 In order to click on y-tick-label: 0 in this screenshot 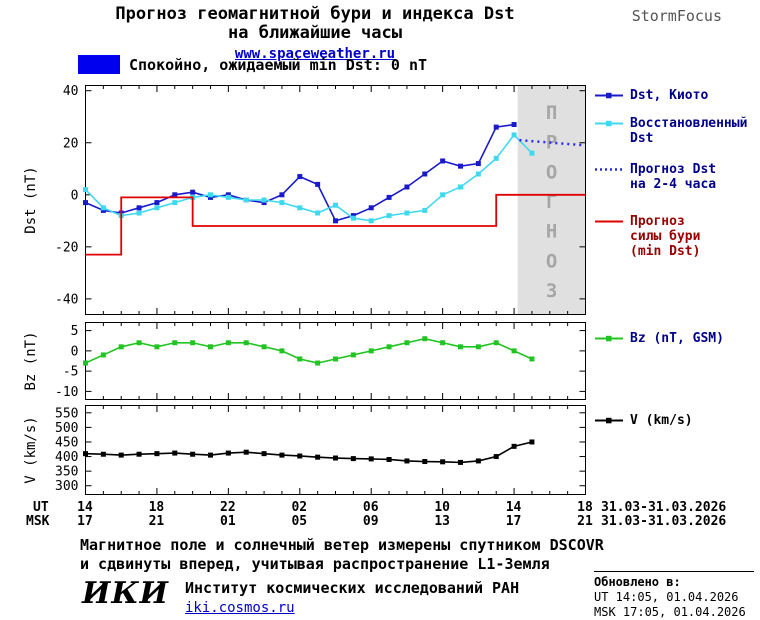, I will do `click(75, 351)`.